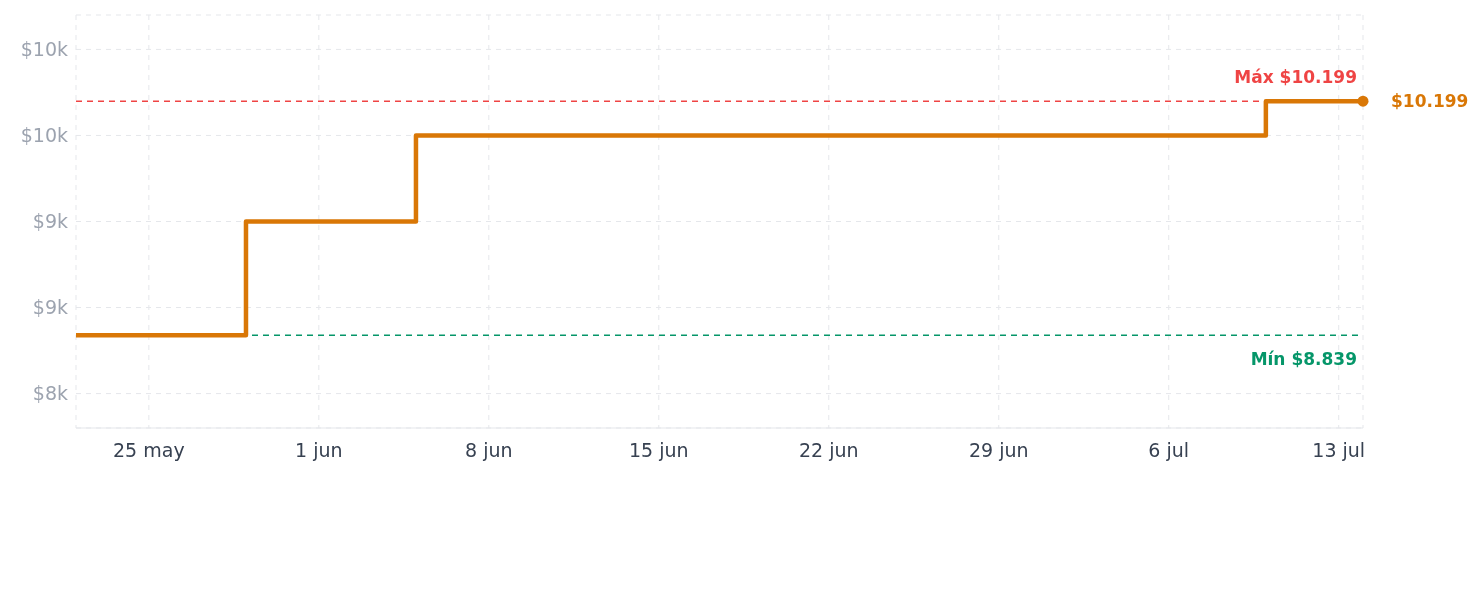 The image size is (1478, 607). I want to click on x-tick-label: 8 jun, so click(489, 450).